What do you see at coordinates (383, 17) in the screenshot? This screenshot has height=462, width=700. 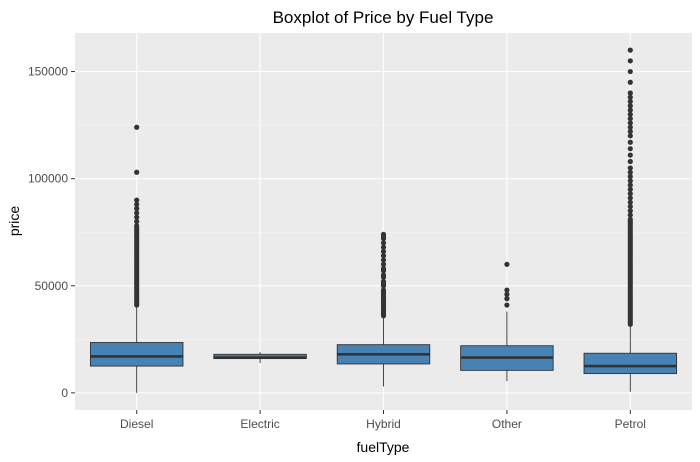 I see `chart-title: Boxplot of Price by Fuel Type` at bounding box center [383, 17].